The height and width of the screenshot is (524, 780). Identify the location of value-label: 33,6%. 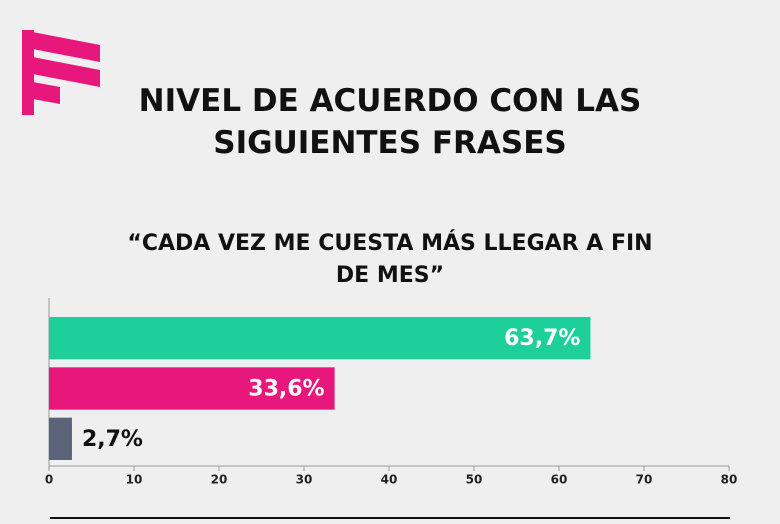
(286, 389).